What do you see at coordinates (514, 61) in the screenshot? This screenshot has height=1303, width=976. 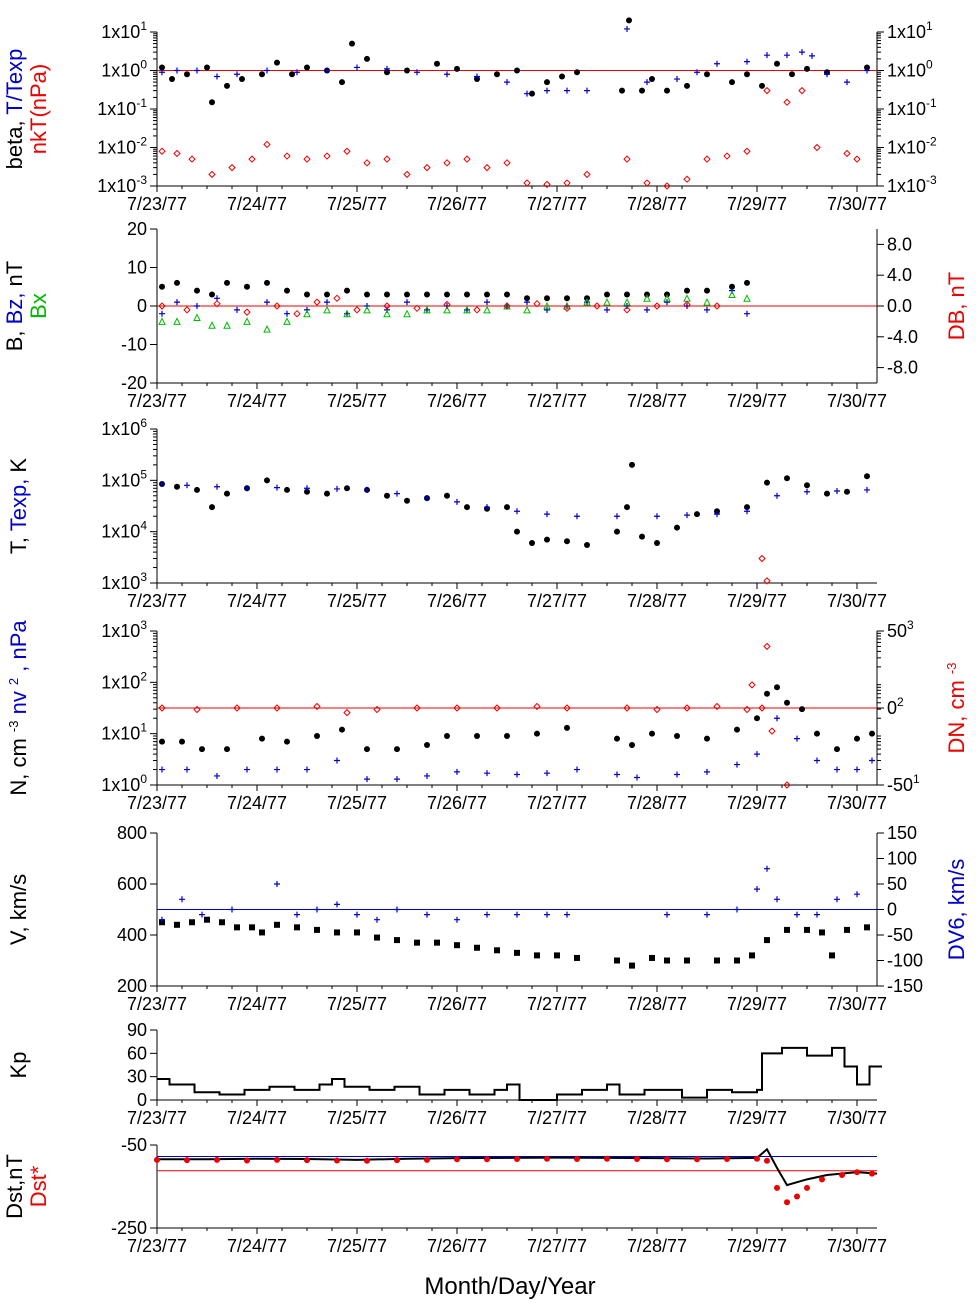 I see `series-T/Texp` at bounding box center [514, 61].